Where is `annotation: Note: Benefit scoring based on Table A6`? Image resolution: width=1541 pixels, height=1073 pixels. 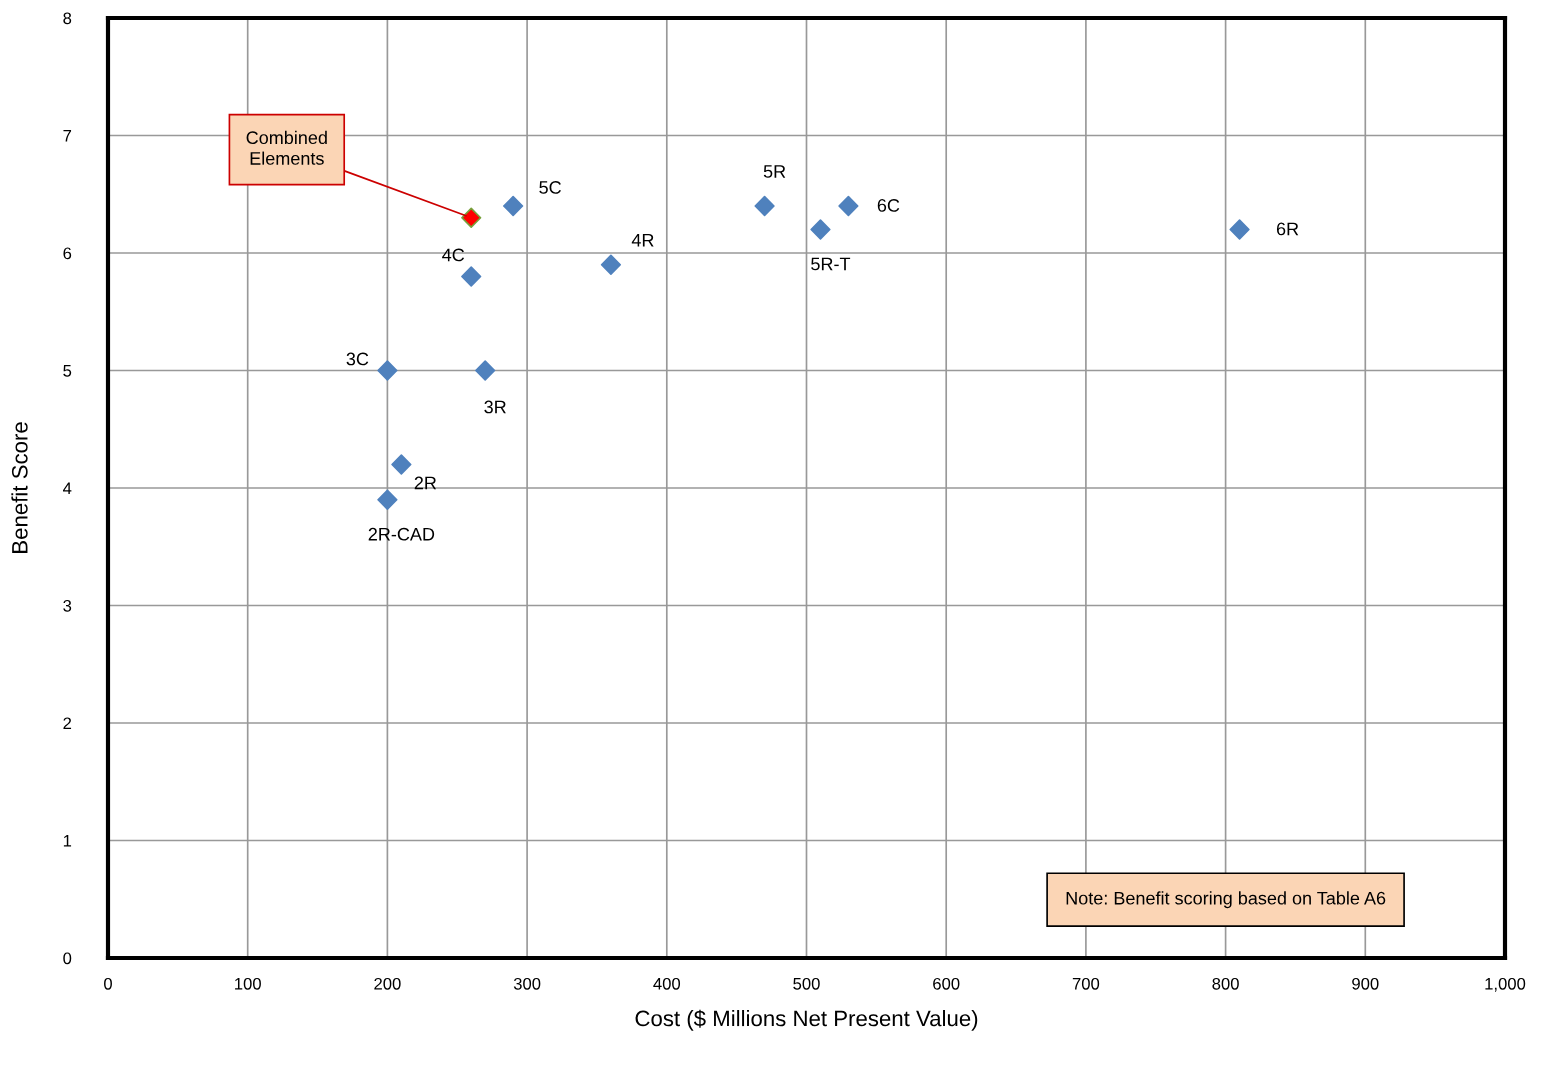
annotation: Note: Benefit scoring based on Table A6 is located at coordinates (1226, 900).